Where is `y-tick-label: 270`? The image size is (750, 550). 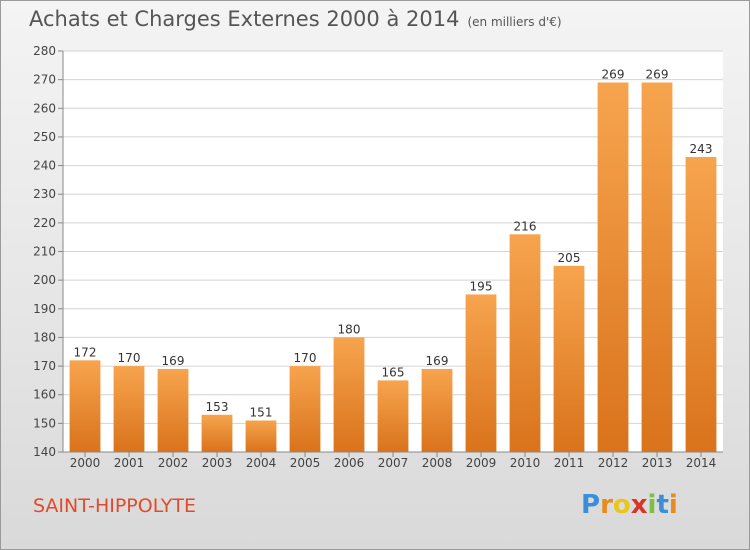 y-tick-label: 270 is located at coordinates (44, 80).